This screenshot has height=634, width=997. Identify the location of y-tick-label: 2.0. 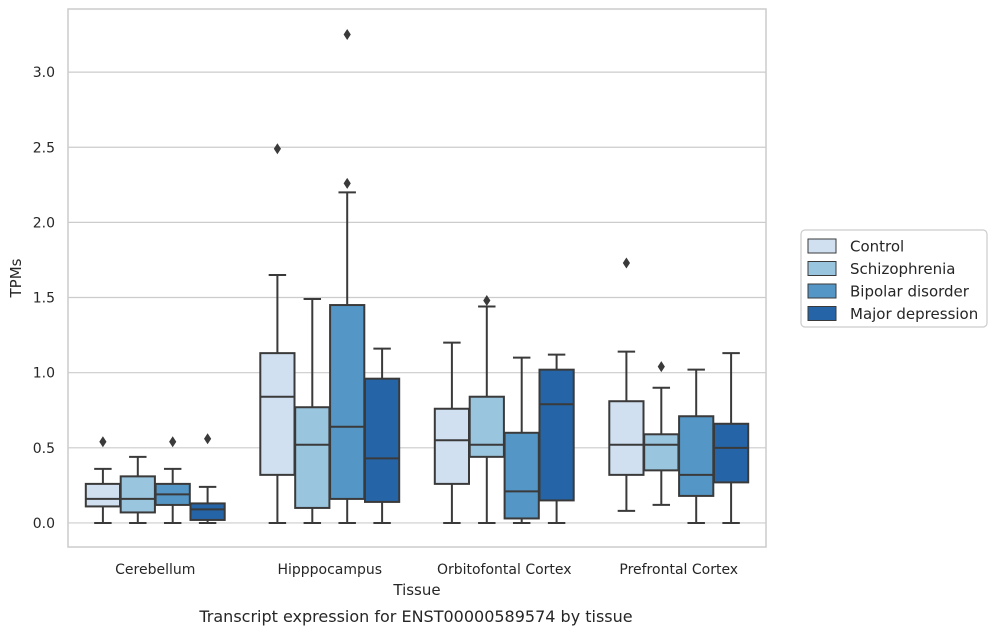
(44, 223).